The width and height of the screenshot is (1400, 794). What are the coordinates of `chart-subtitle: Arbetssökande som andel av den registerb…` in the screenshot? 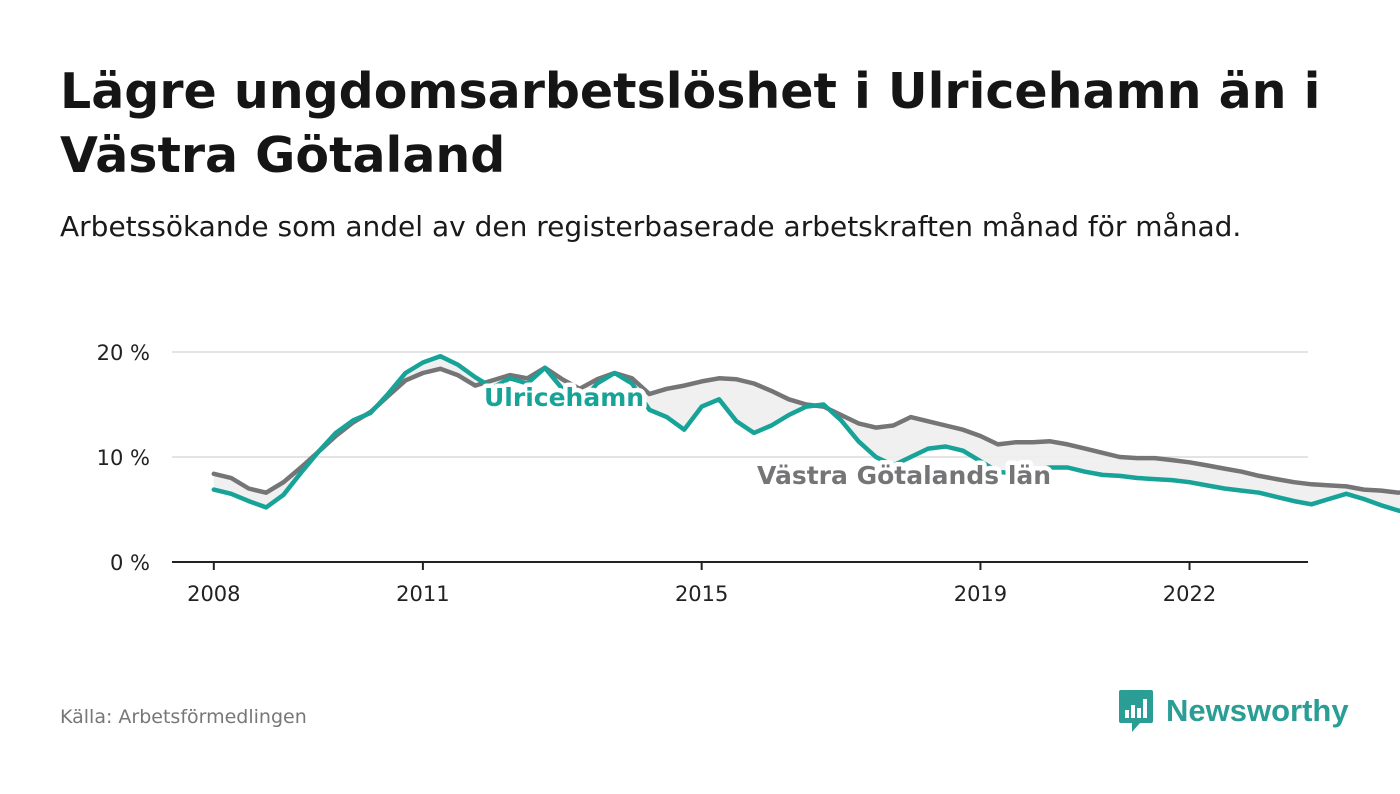 It's located at (651, 226).